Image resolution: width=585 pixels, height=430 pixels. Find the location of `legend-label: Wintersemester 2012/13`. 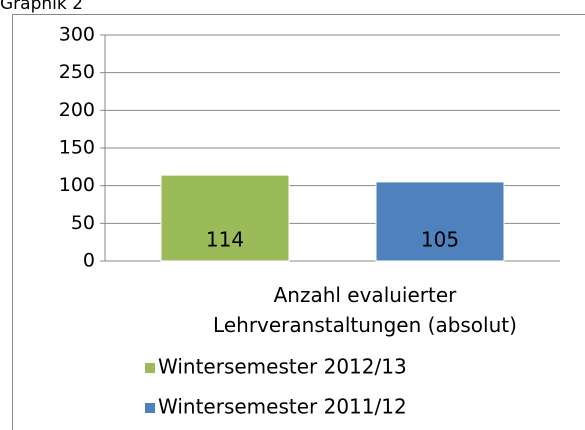

legend-label: Wintersemester 2012/13 is located at coordinates (282, 367).